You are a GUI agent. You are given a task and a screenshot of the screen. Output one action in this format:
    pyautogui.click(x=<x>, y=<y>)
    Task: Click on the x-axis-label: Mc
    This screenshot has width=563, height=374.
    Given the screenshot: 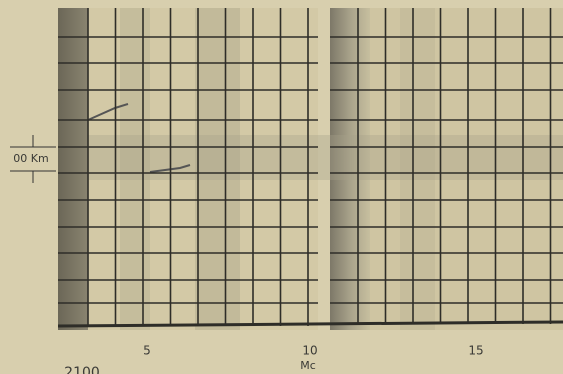 What is the action you would take?
    pyautogui.click(x=308, y=365)
    